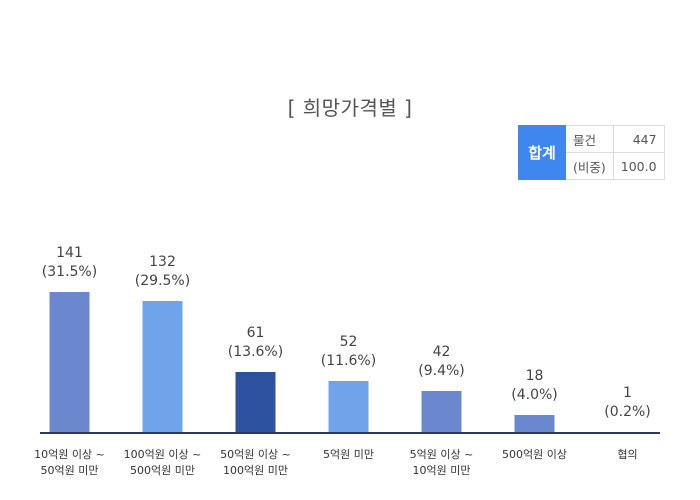  Describe the element at coordinates (591, 152) in the screenshot. I see `summary-table: 합계 물건 447 (비중) 100.0` at that location.